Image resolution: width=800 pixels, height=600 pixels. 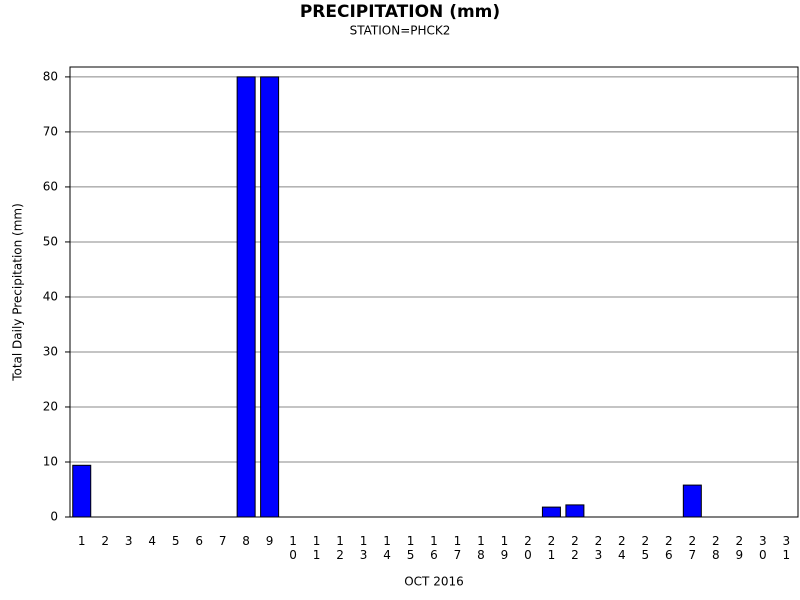 I want to click on x-tick-label: 6, so click(x=199, y=541).